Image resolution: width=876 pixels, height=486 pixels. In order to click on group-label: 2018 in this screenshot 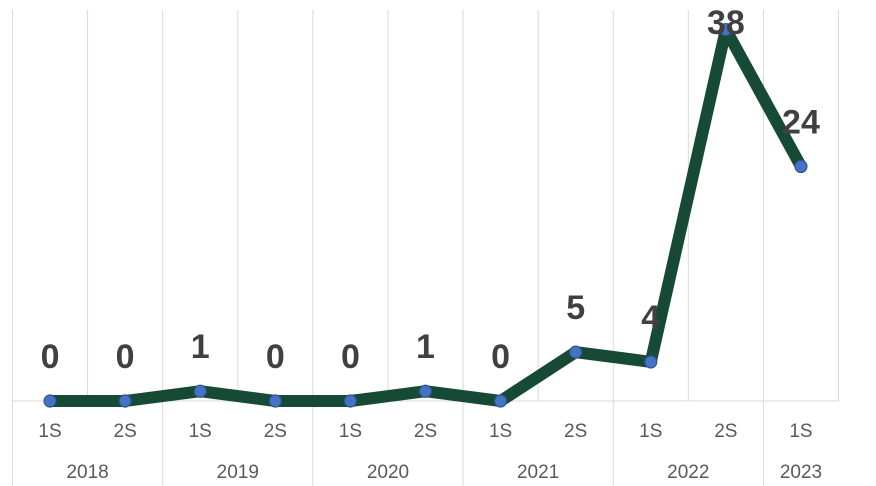, I will do `click(87, 472)`.